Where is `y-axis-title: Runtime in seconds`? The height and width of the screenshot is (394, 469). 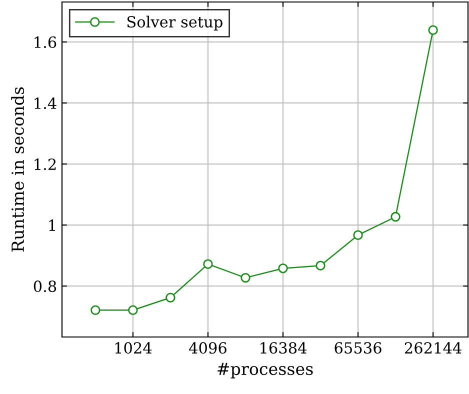 y-axis-title: Runtime in seconds is located at coordinates (17, 169).